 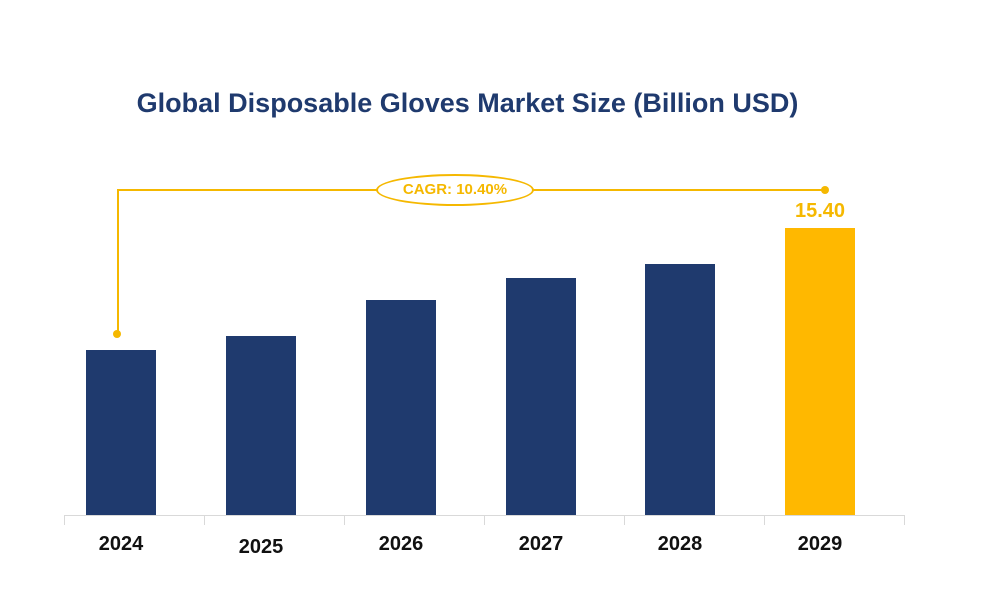 I want to click on cagr-end-dot, so click(x=825, y=190).